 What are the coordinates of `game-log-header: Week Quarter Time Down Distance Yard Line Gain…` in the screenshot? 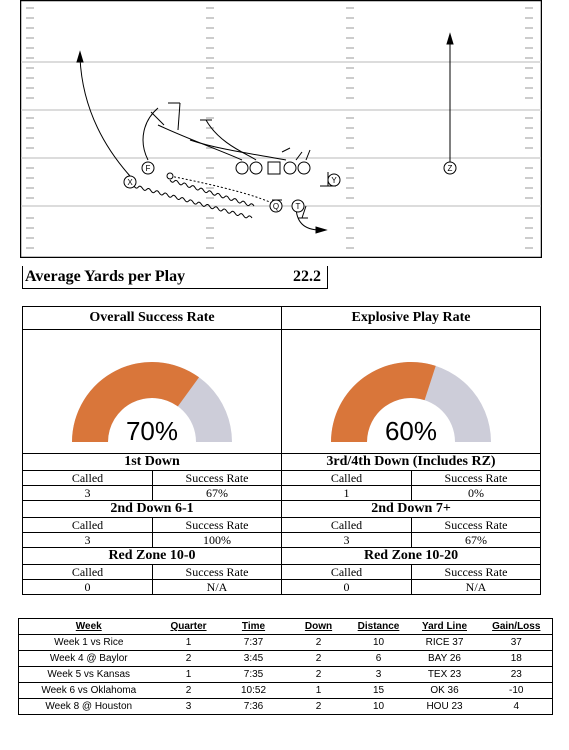 It's located at (285, 626).